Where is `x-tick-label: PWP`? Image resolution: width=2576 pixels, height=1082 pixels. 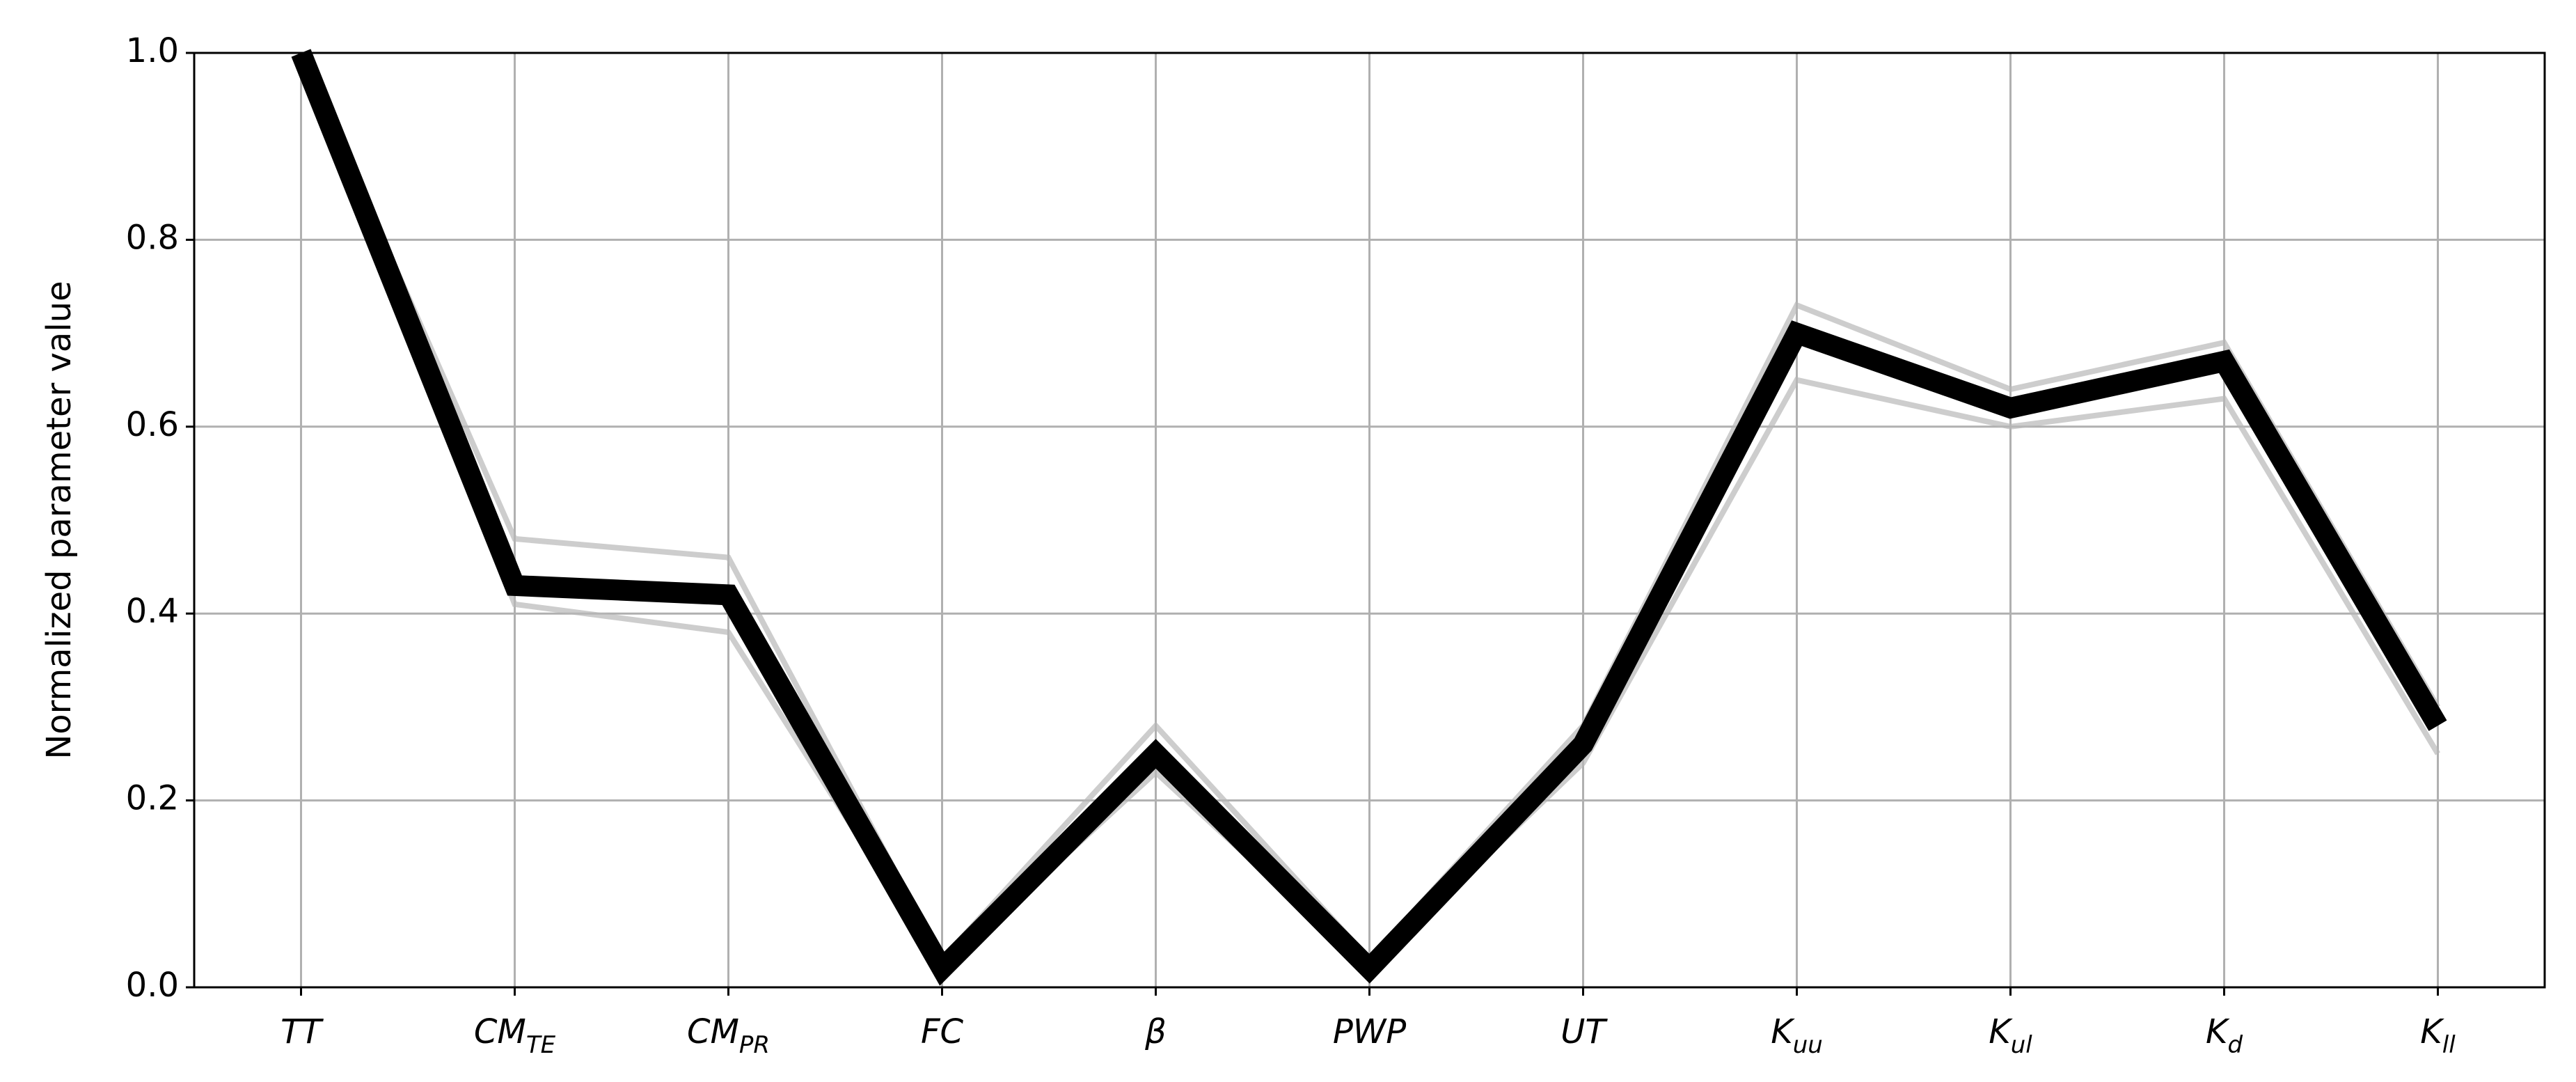 x-tick-label: PWP is located at coordinates (1369, 1031).